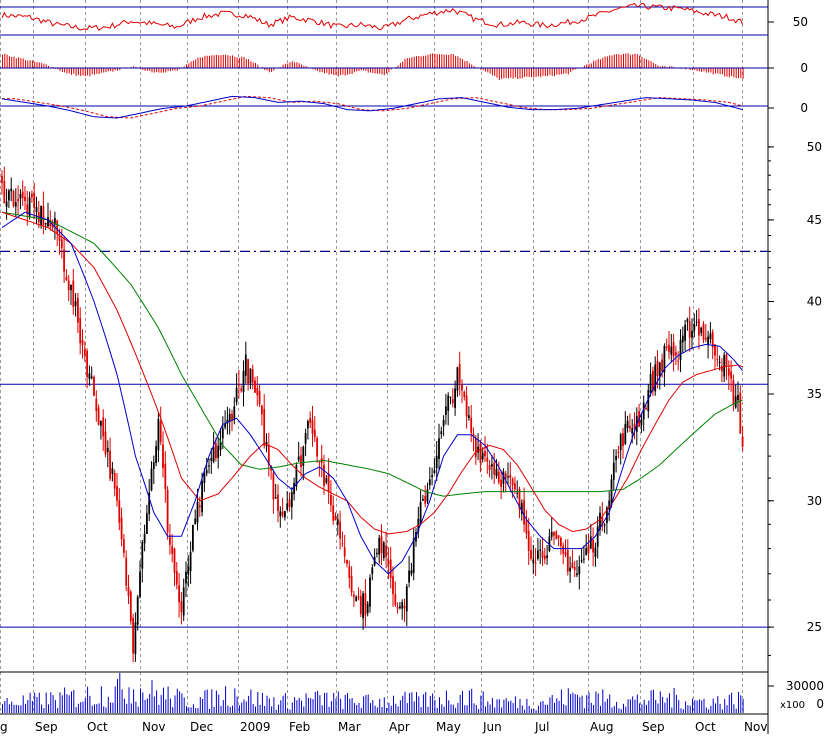 The width and height of the screenshot is (826, 738). Describe the element at coordinates (814, 501) in the screenshot. I see `price-tick-label: 30` at that location.